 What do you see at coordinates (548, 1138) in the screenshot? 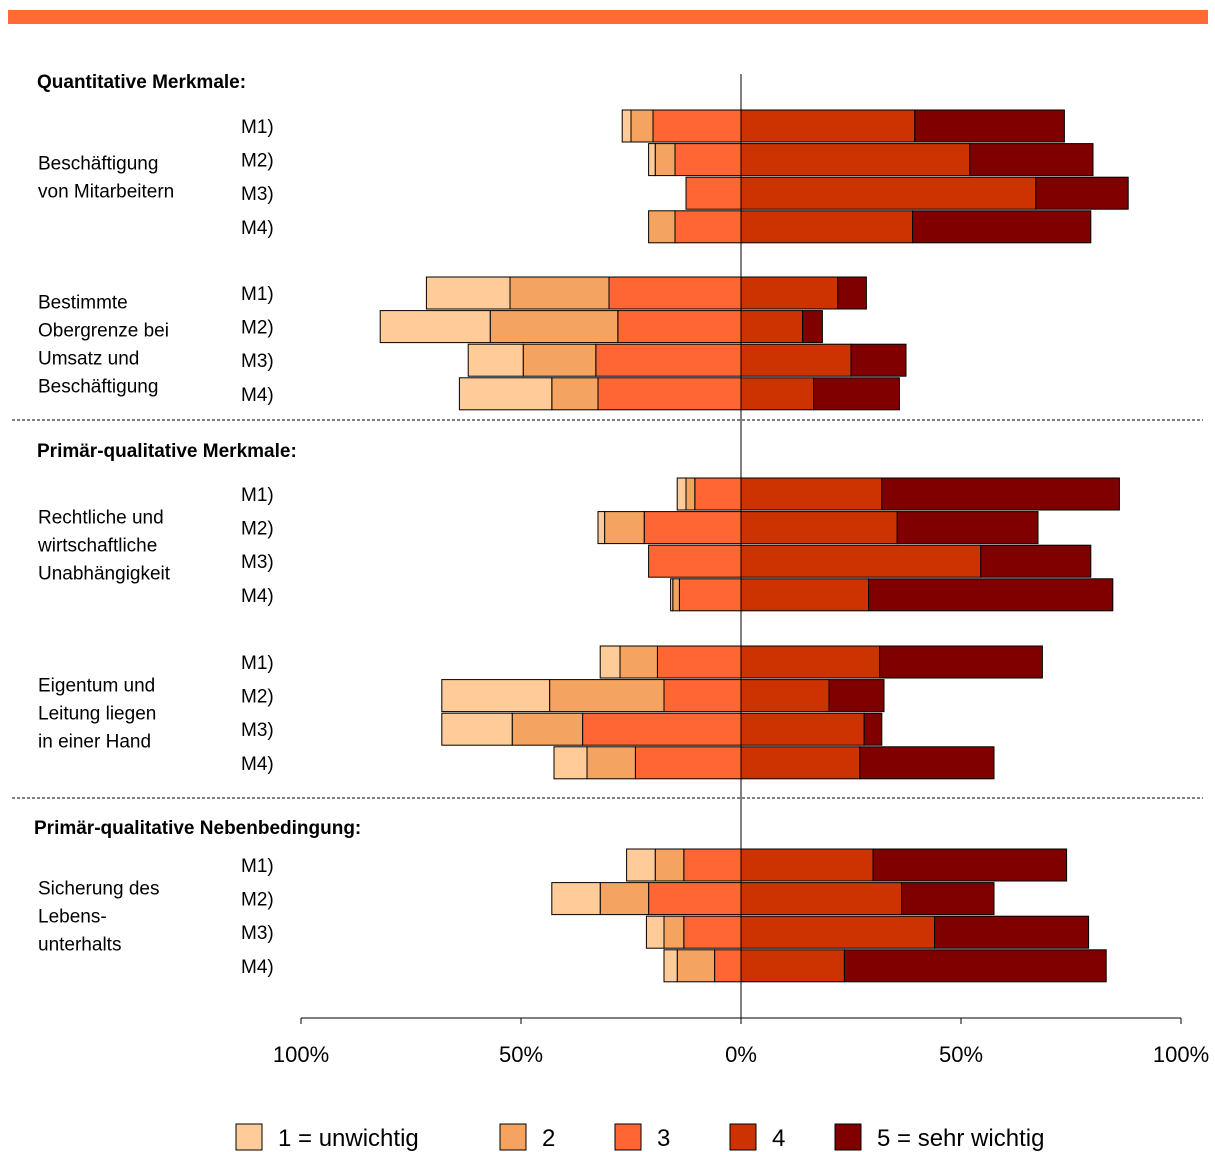
I see `legend-label: 2` at bounding box center [548, 1138].